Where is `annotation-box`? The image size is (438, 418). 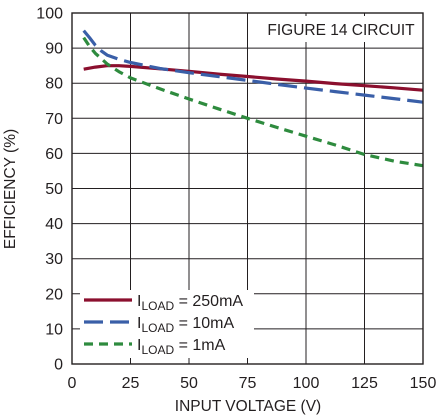 annotation-box is located at coordinates (340, 29).